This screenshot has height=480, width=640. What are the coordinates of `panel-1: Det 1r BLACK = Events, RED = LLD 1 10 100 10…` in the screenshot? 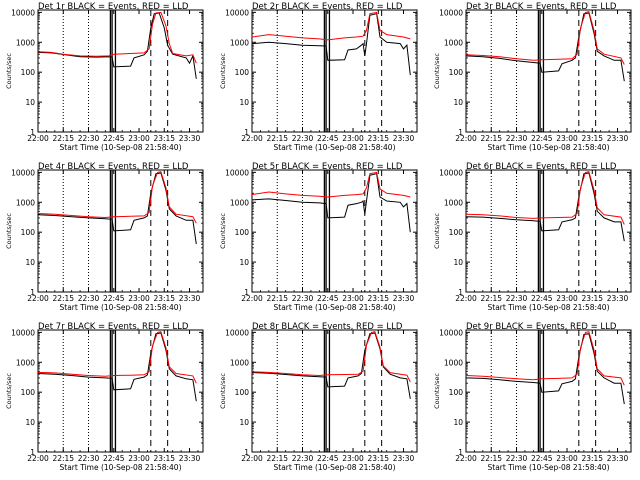 It's located at (104, 77).